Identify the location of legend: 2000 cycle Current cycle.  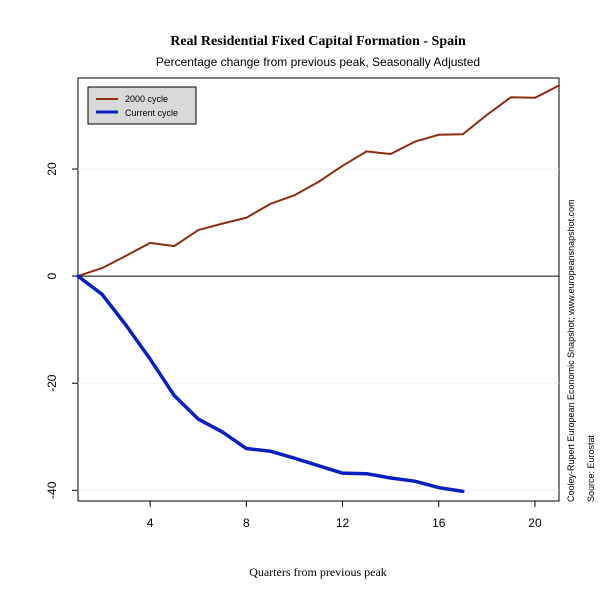
(142, 105).